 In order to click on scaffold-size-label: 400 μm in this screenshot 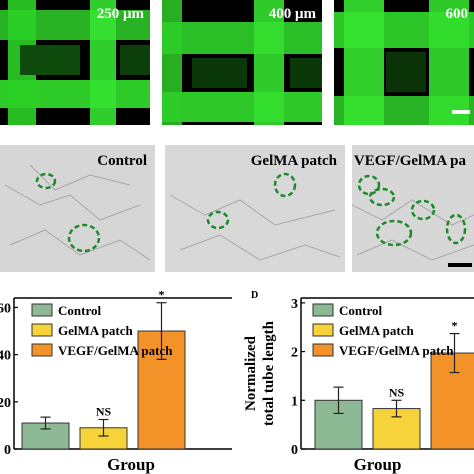, I will do `click(292, 14)`.